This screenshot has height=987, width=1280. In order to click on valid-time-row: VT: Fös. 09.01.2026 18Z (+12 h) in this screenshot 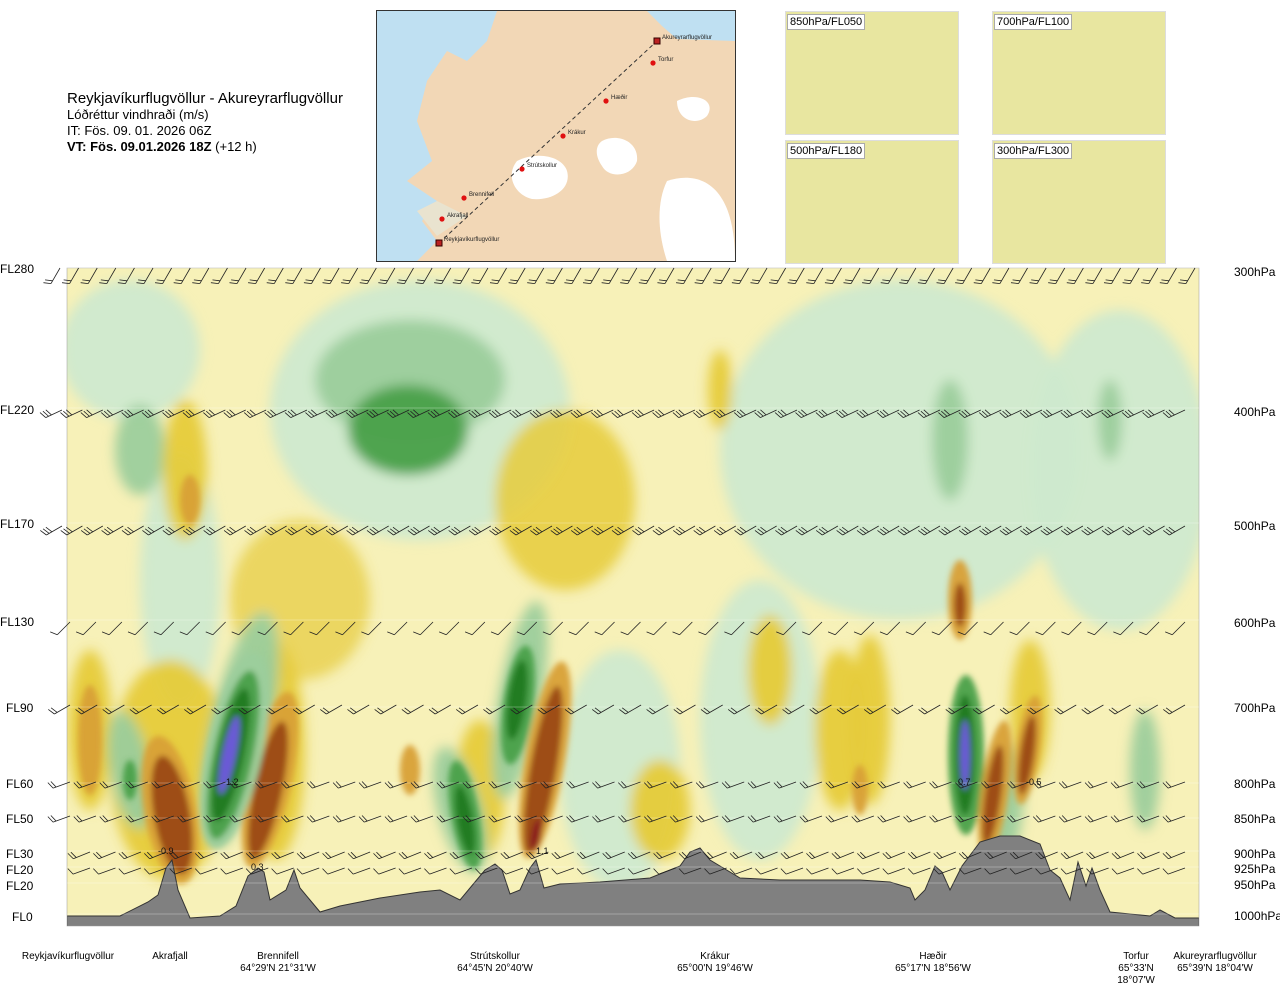, I will do `click(205, 147)`.